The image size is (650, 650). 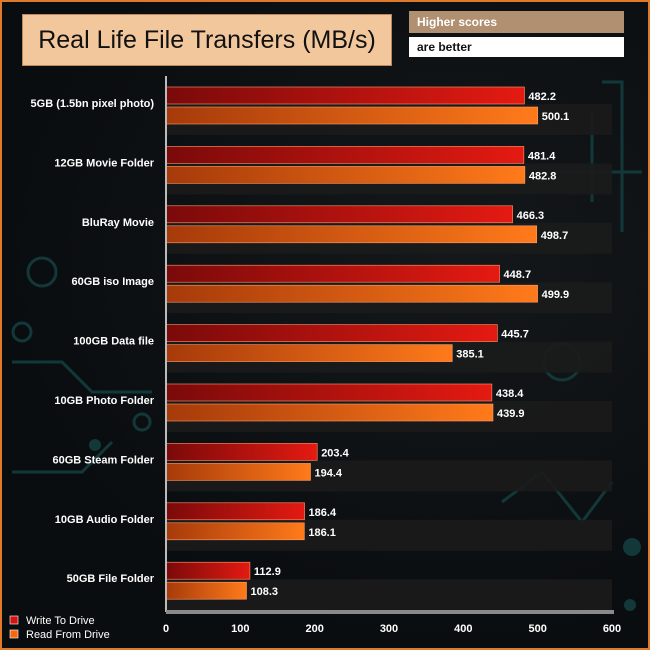 I want to click on x-tick-label: 400, so click(x=463, y=629).